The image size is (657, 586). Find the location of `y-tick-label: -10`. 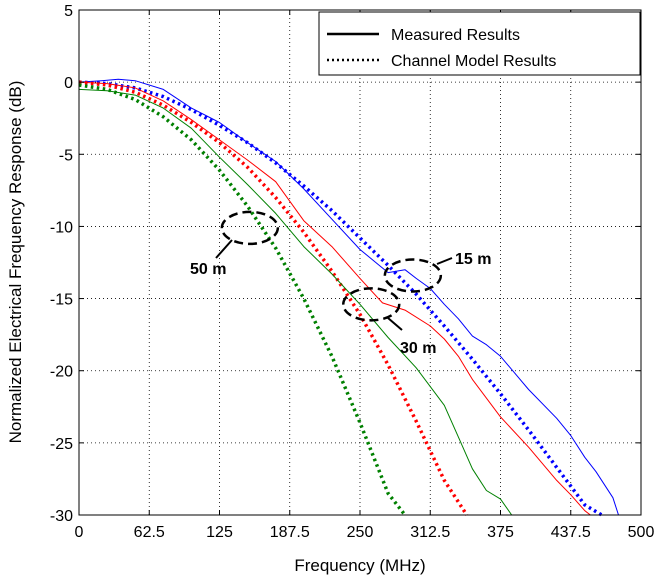

y-tick-label: -10 is located at coordinates (61, 227).